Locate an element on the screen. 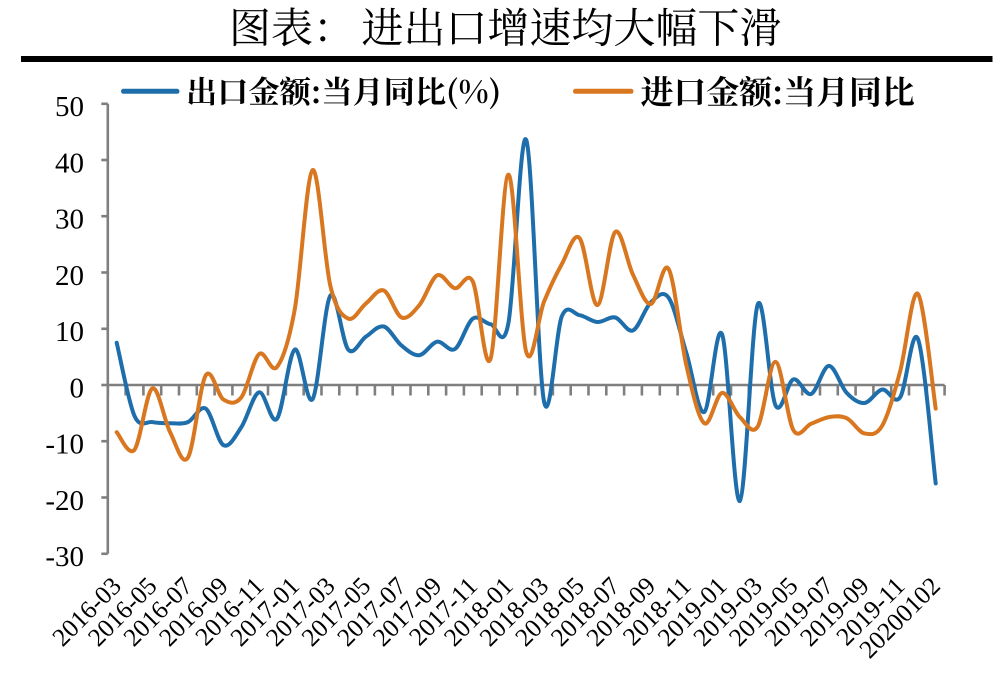 This screenshot has width=1008, height=676. svg-text: 30 is located at coordinates (69, 220).